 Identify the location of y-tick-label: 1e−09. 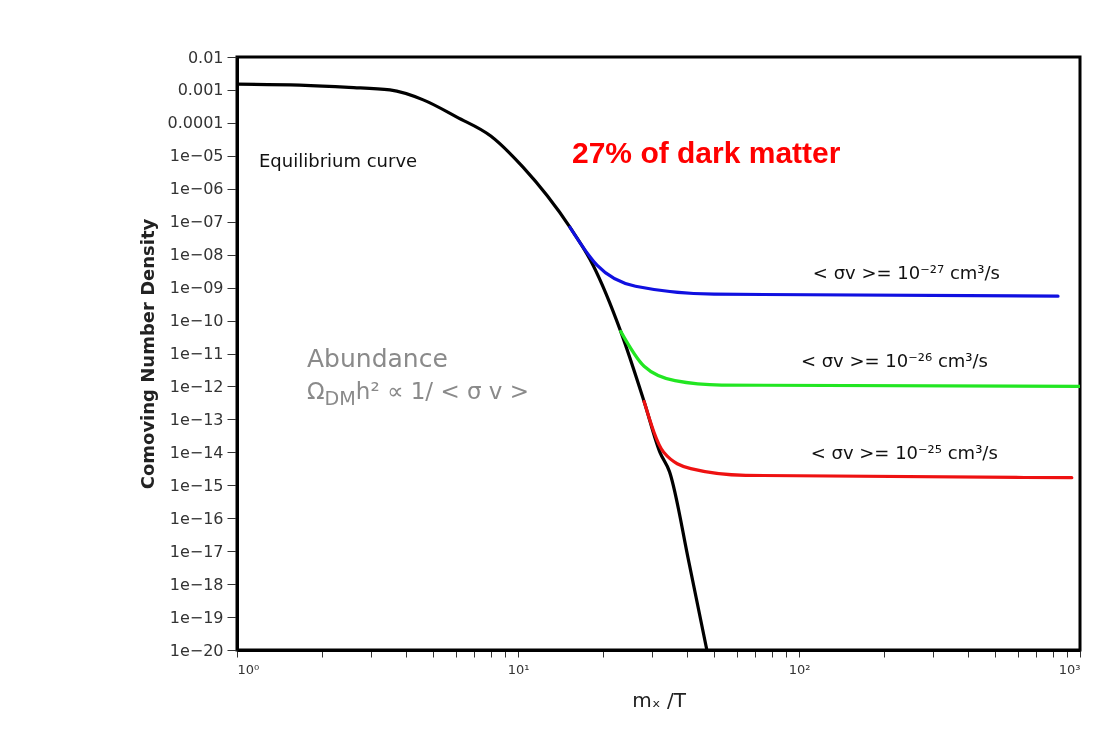
(196, 288).